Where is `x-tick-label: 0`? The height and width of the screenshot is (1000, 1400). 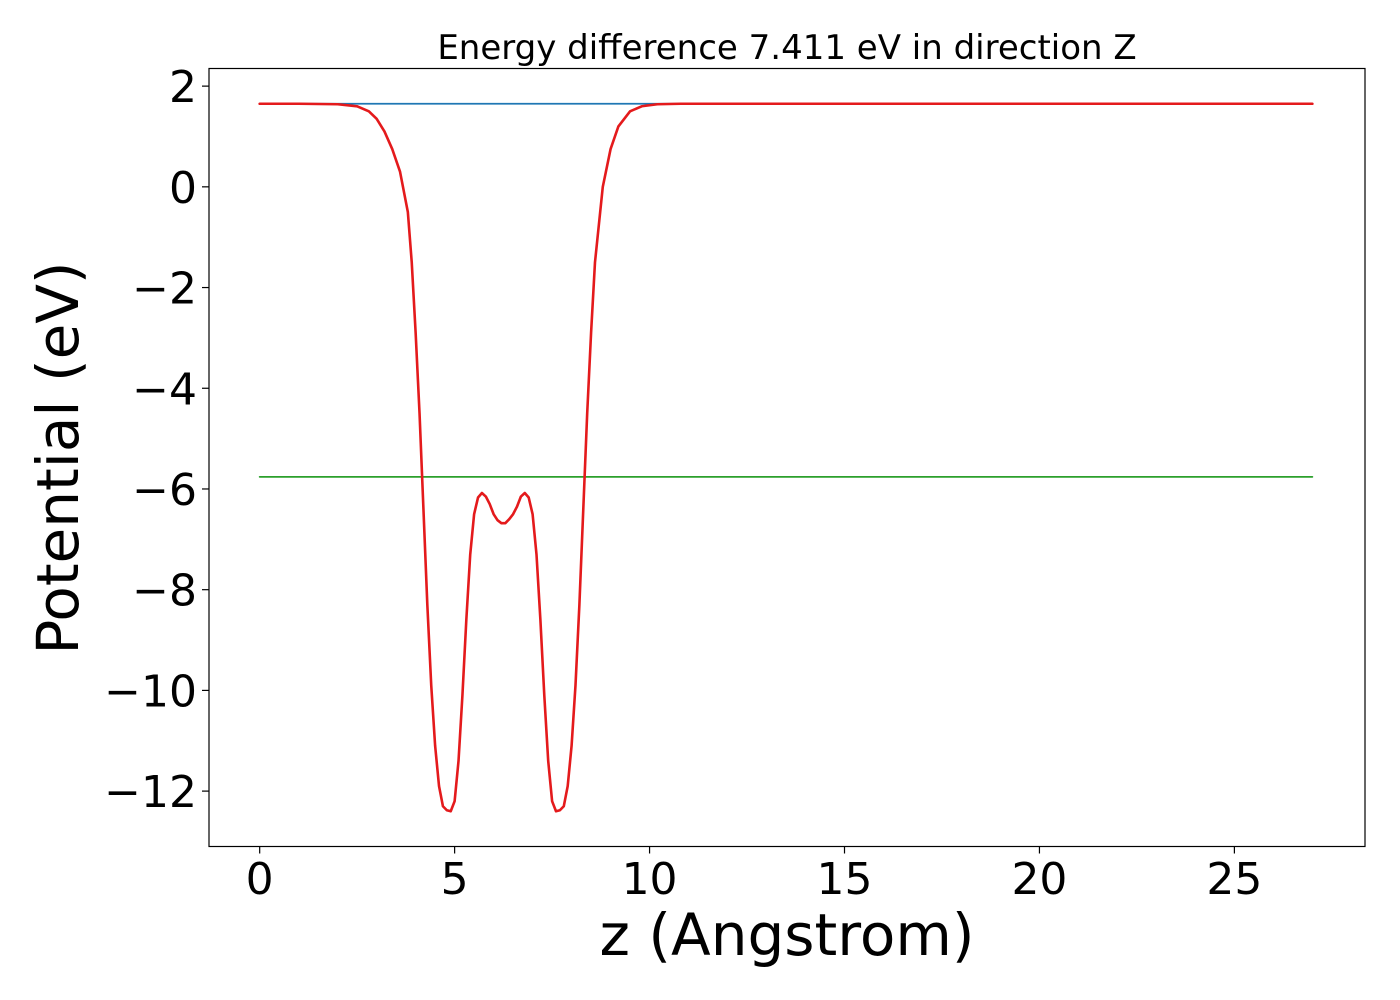 x-tick-label: 0 is located at coordinates (260, 879).